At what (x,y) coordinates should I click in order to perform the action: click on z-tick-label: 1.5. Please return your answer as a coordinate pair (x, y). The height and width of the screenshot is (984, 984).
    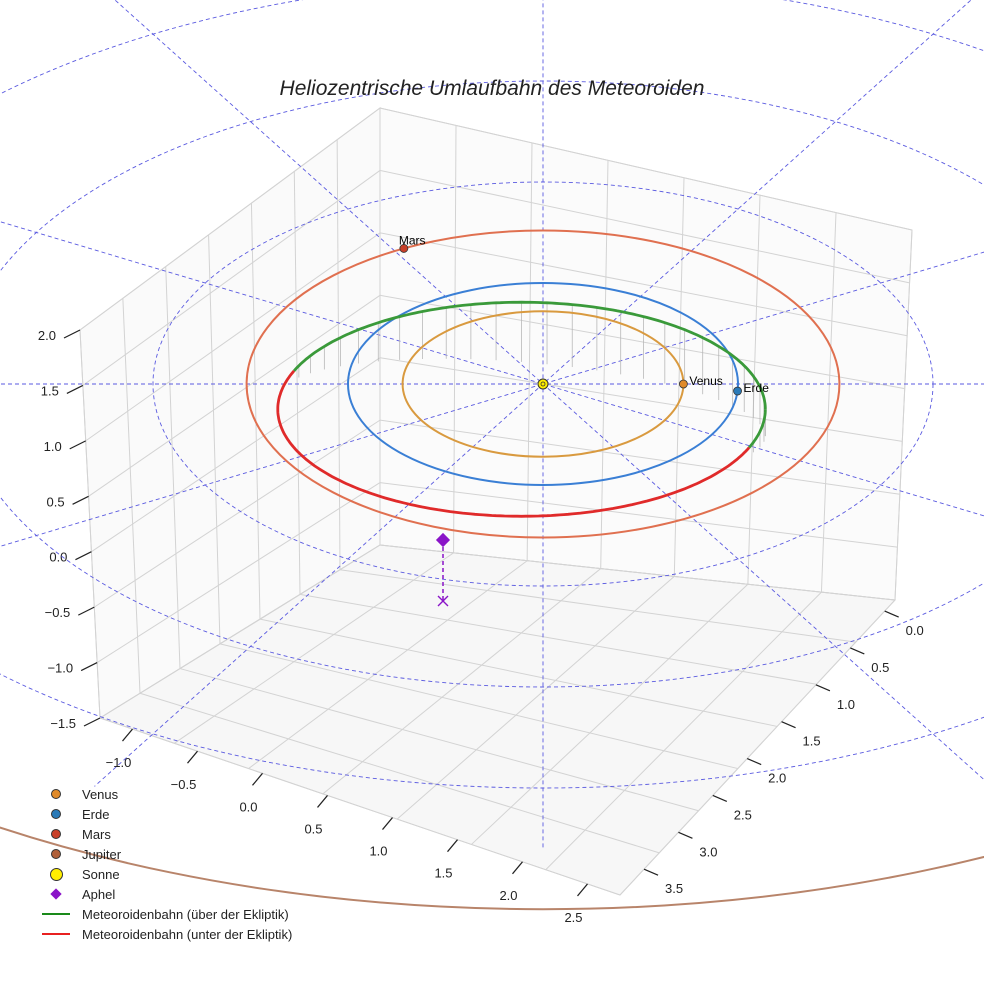
    Looking at the image, I should click on (50, 390).